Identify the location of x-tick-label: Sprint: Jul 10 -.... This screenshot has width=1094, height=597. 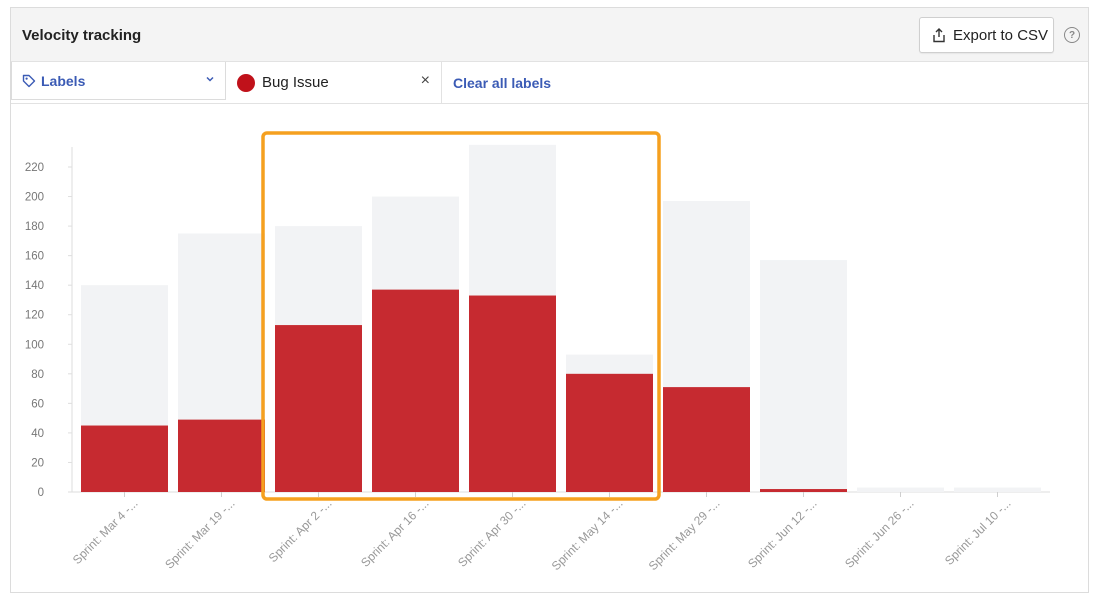
(978, 532).